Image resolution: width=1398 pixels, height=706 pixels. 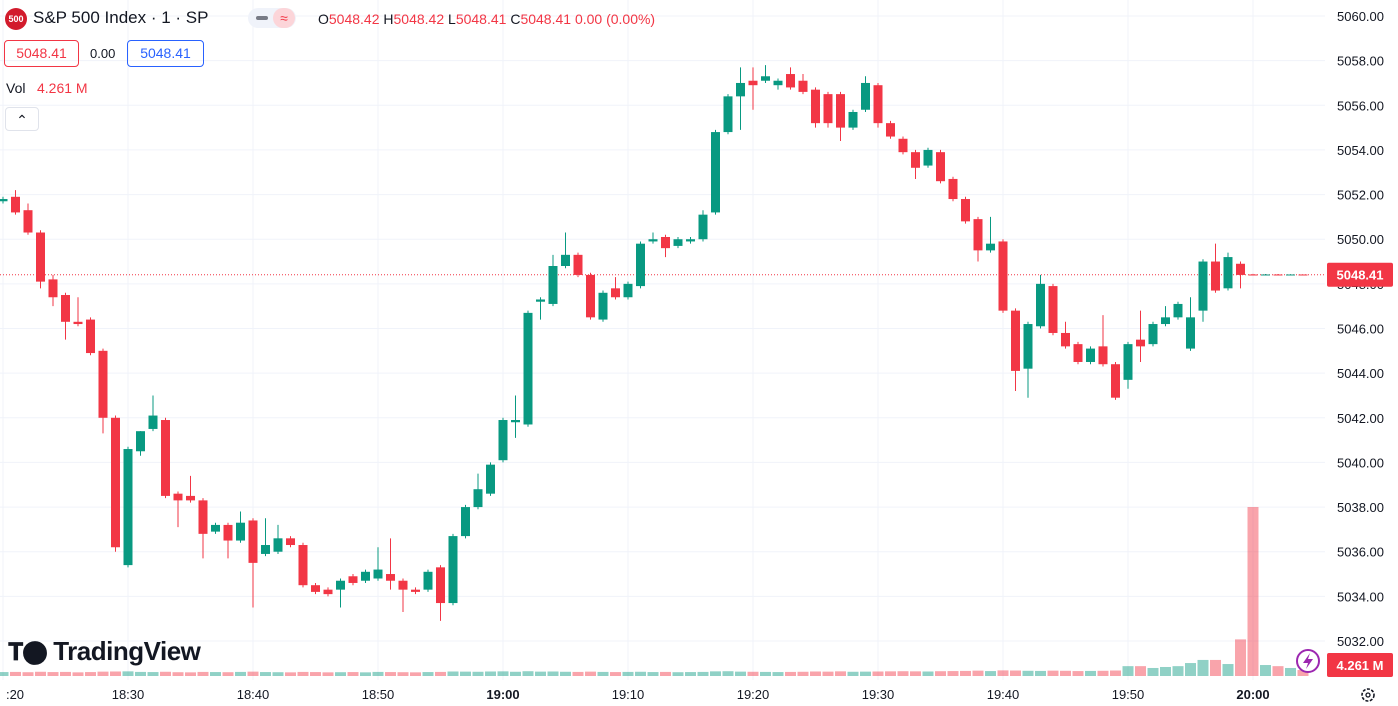 What do you see at coordinates (1360, 462) in the screenshot?
I see `y-tick-label: 5040.00` at bounding box center [1360, 462].